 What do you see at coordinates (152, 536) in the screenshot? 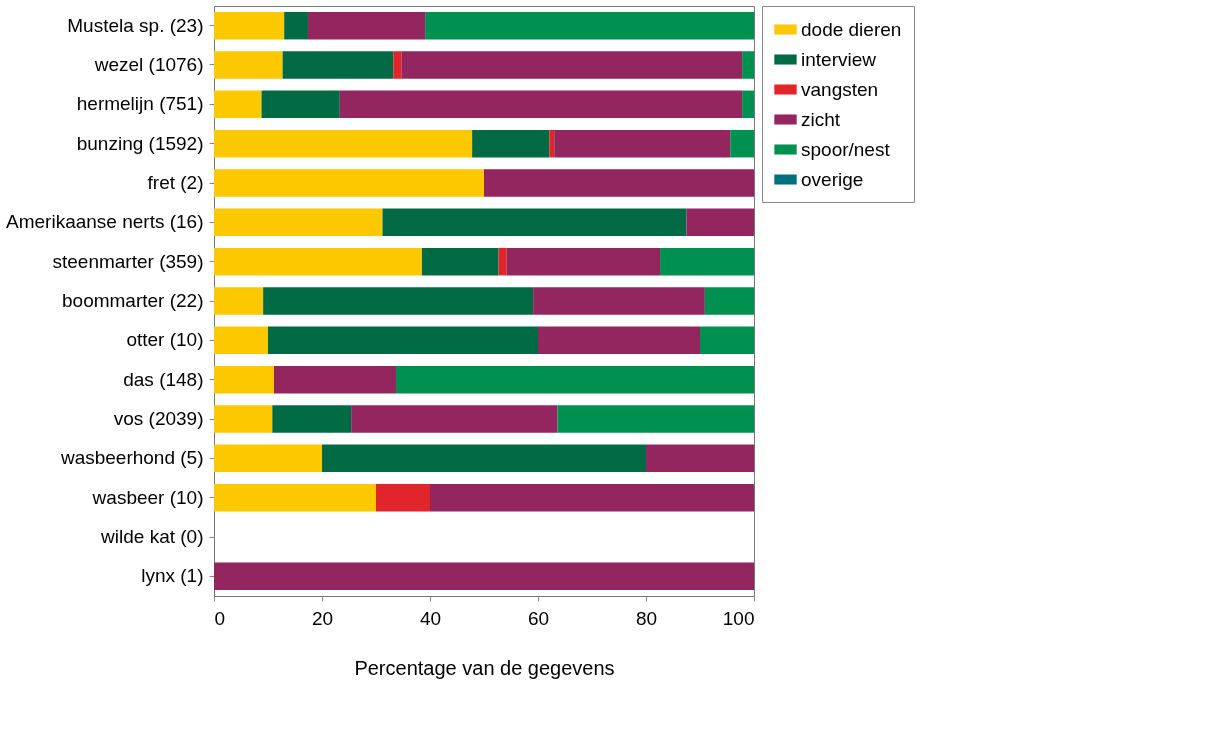
I see `y-tick-label: wilde kat (0)` at bounding box center [152, 536].